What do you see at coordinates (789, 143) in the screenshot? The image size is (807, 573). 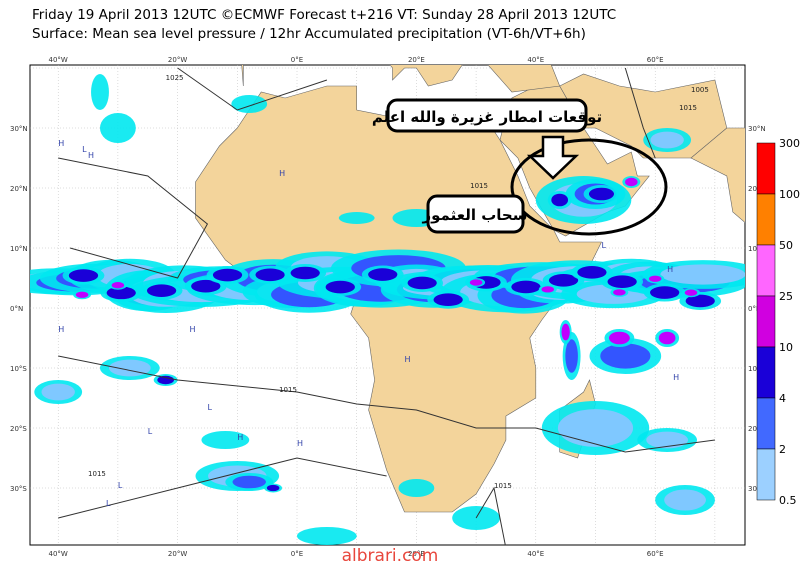 I see `legend-label: 300` at bounding box center [789, 143].